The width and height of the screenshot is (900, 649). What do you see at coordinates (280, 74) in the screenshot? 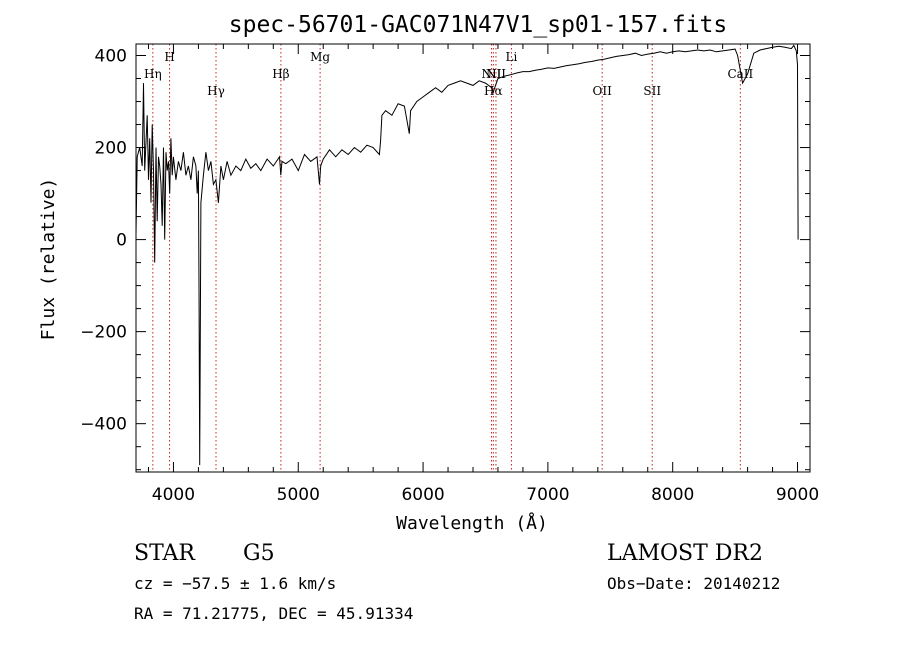
I see `spectral-line-label: Hβ` at bounding box center [280, 74].